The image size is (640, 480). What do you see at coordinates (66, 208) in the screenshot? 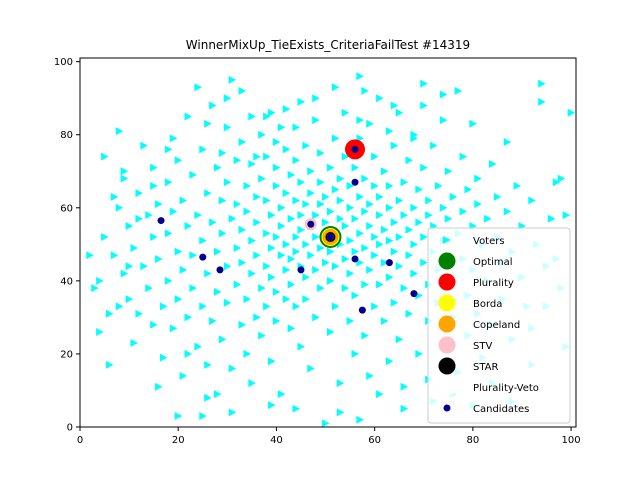
I see `y-tick-label: 60` at bounding box center [66, 208].